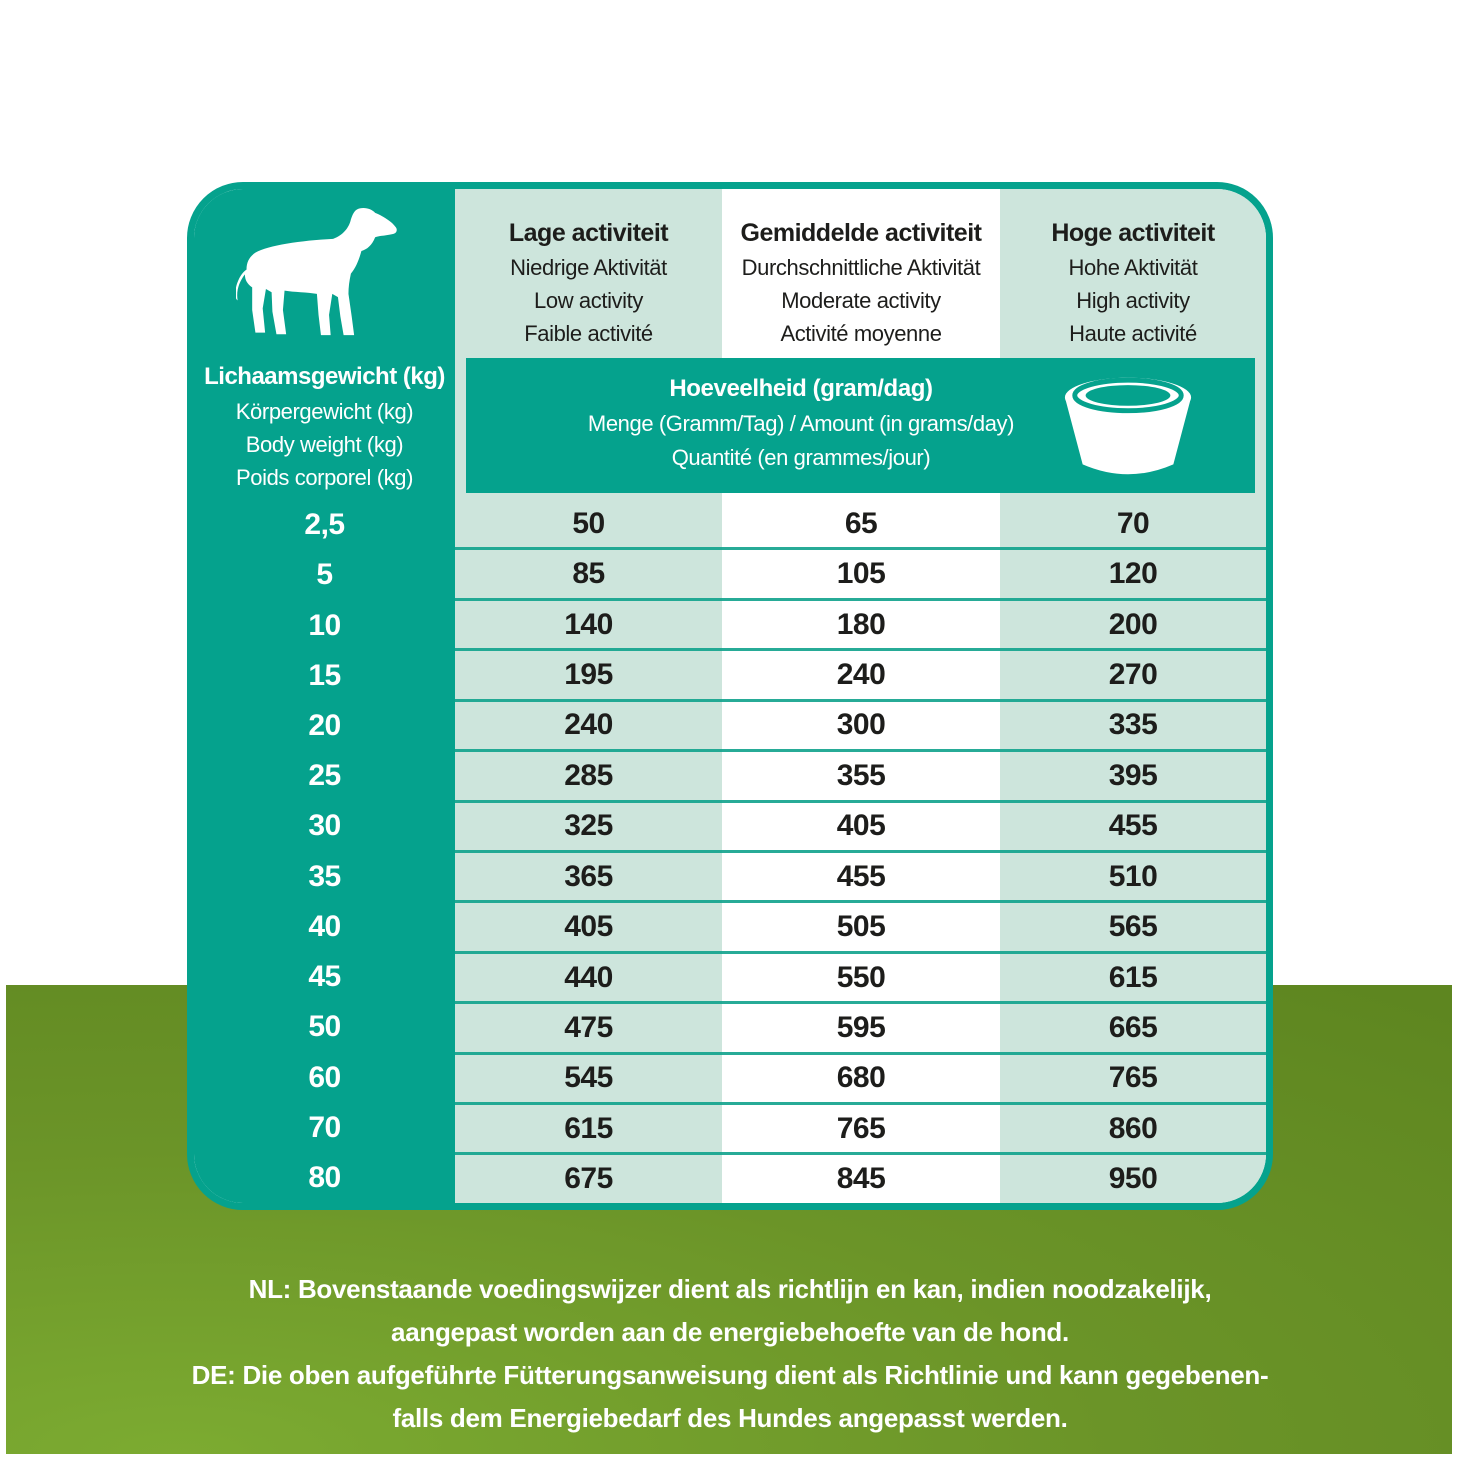 This screenshot has width=1460, height=1460. Describe the element at coordinates (1133, 267) in the screenshot. I see `column-subtitle: Hohe Aktivität` at that location.